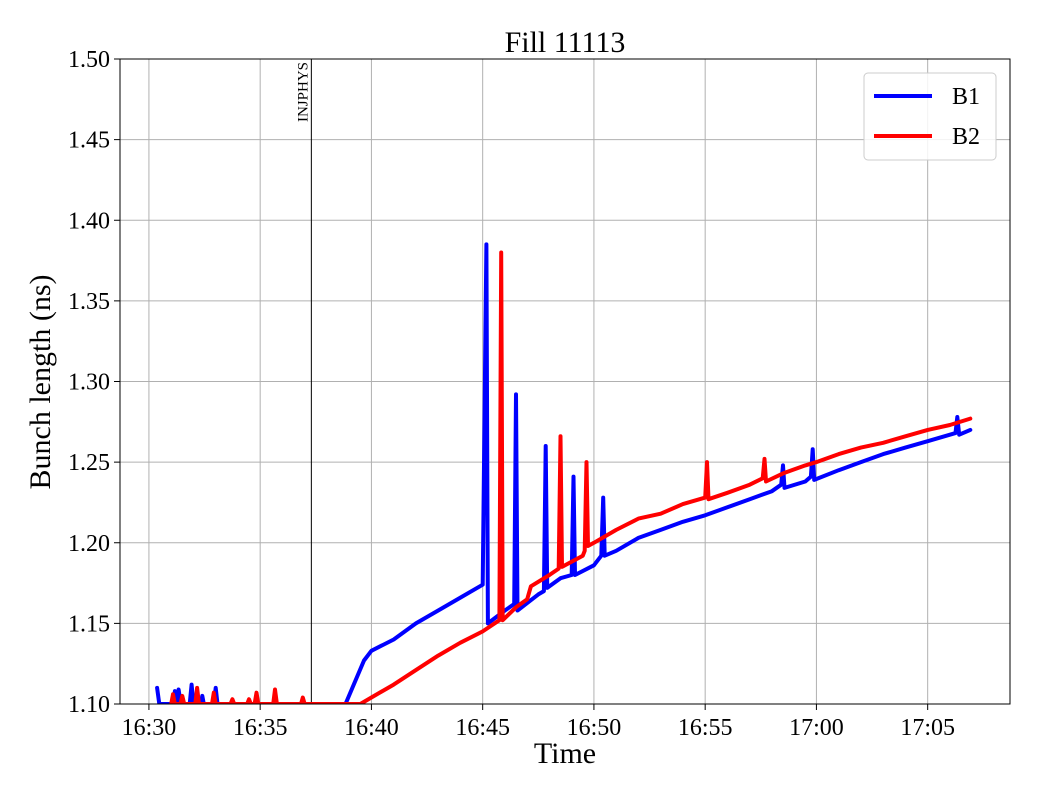  Describe the element at coordinates (149, 728) in the screenshot. I see `x-tick-label: 16:30` at that location.